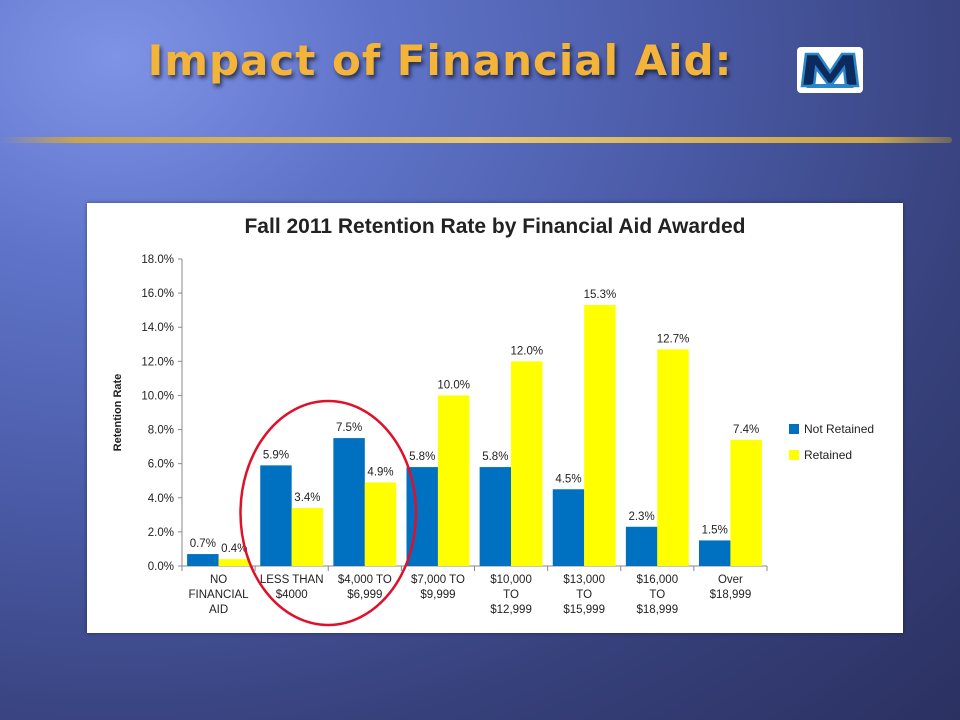 This screenshot has width=960, height=720. What do you see at coordinates (658, 580) in the screenshot?
I see `x-tick-label: $16,000` at bounding box center [658, 580].